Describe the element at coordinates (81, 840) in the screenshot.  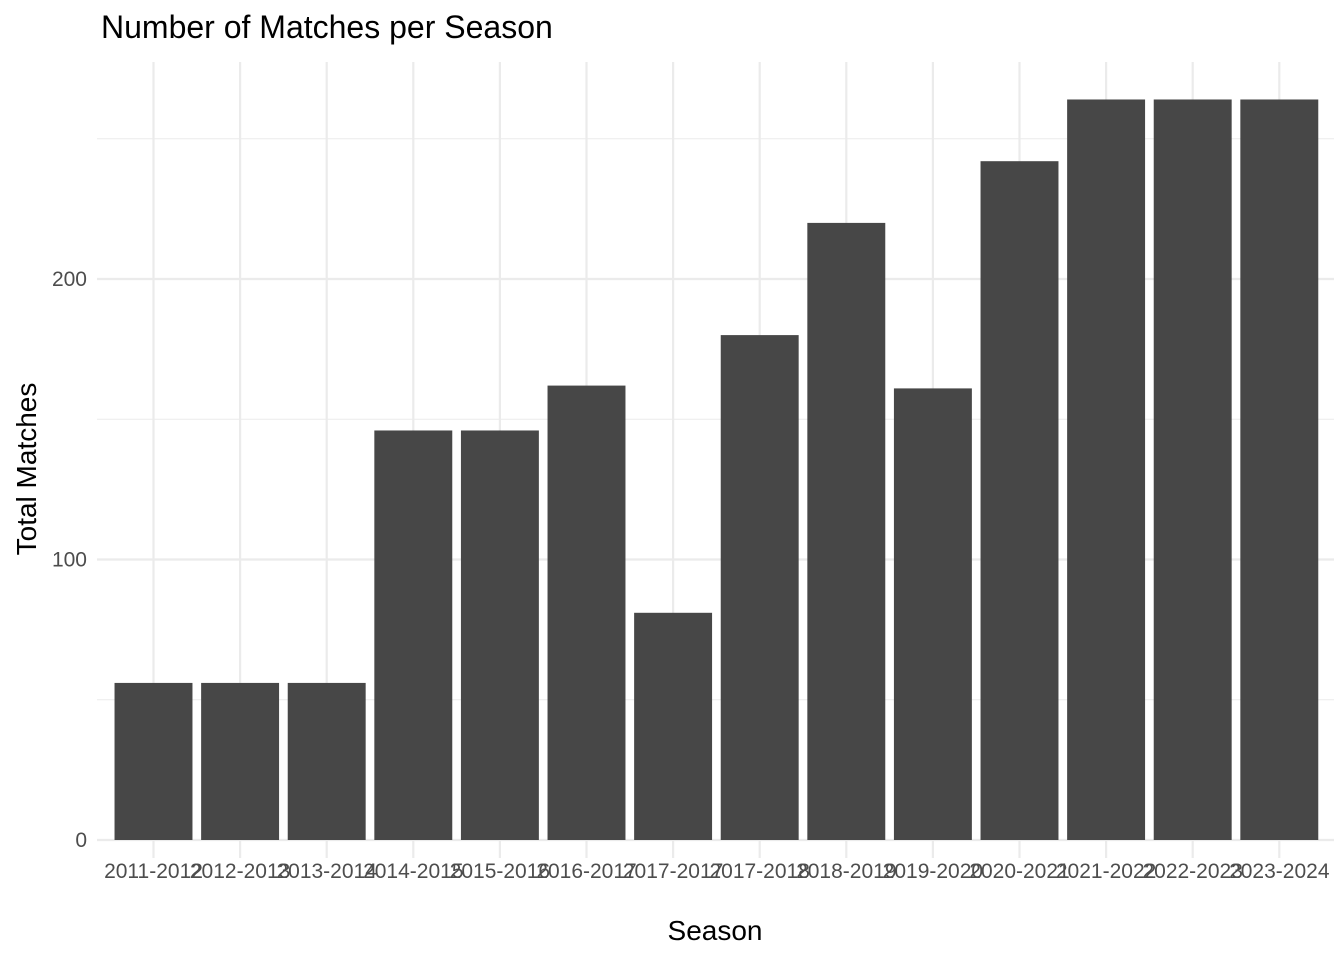
I see `y-tick-label: 0` at that location.